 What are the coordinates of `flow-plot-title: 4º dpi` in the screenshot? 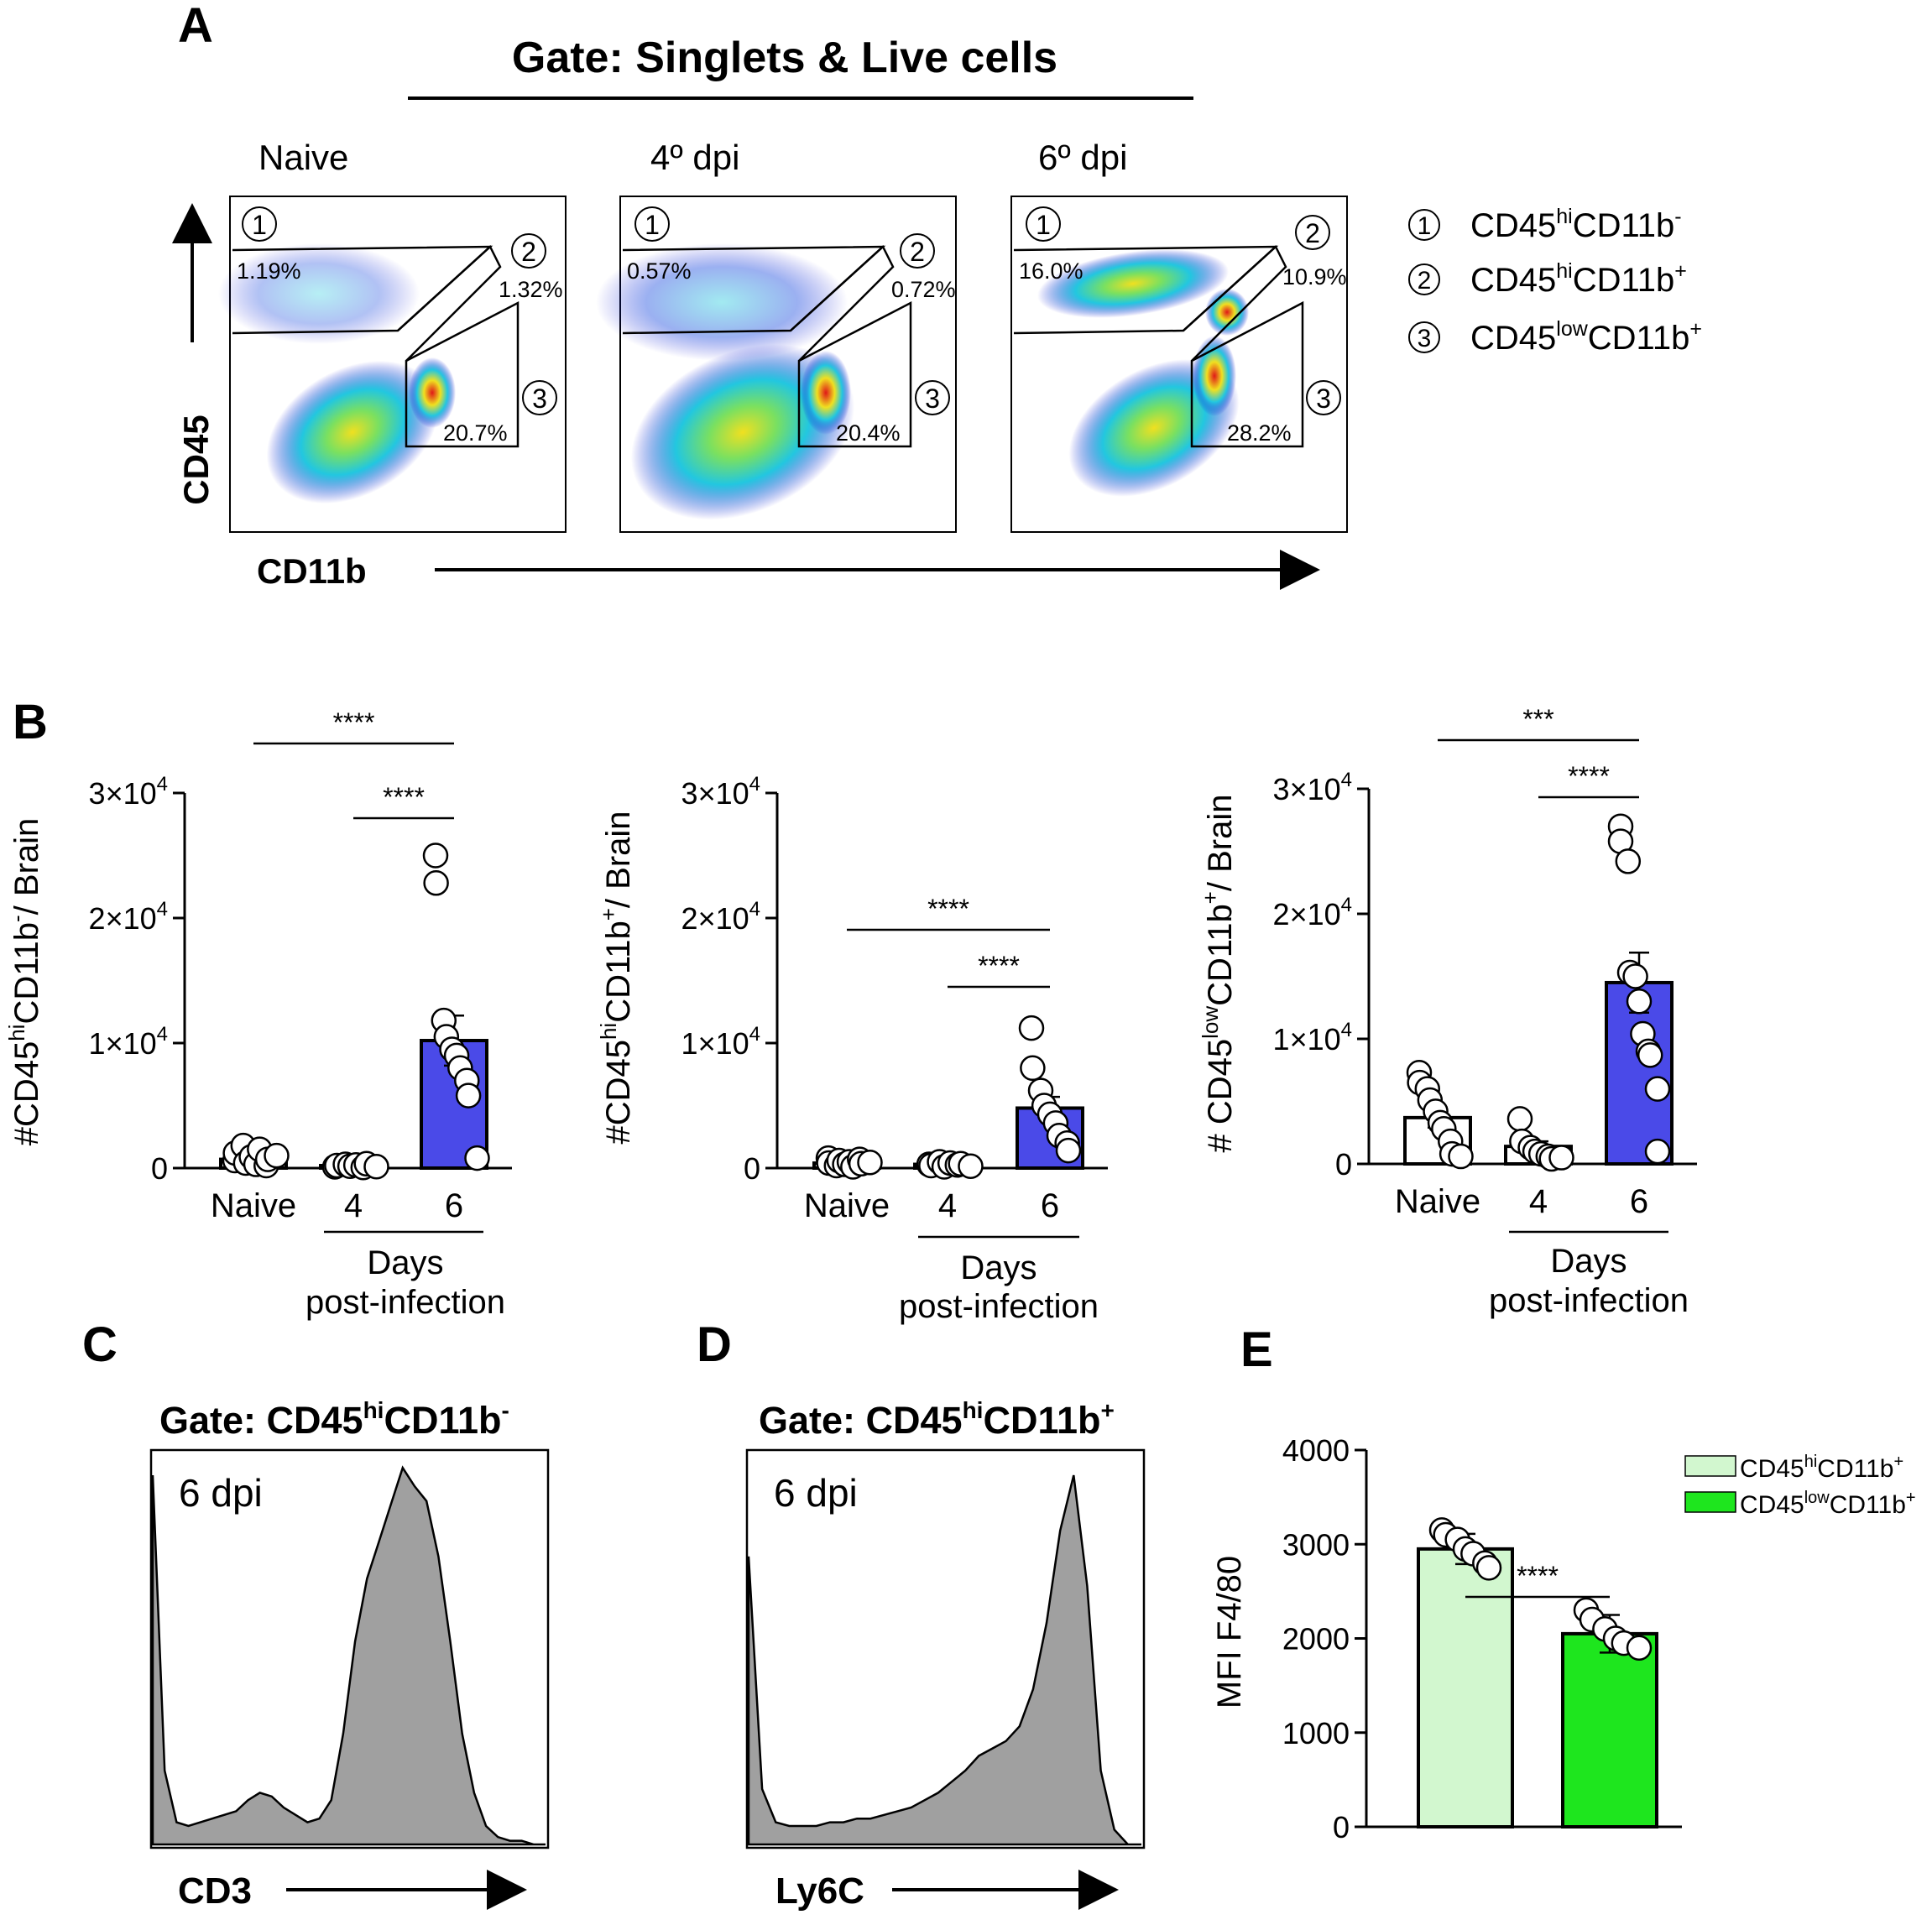 It's located at (694, 157).